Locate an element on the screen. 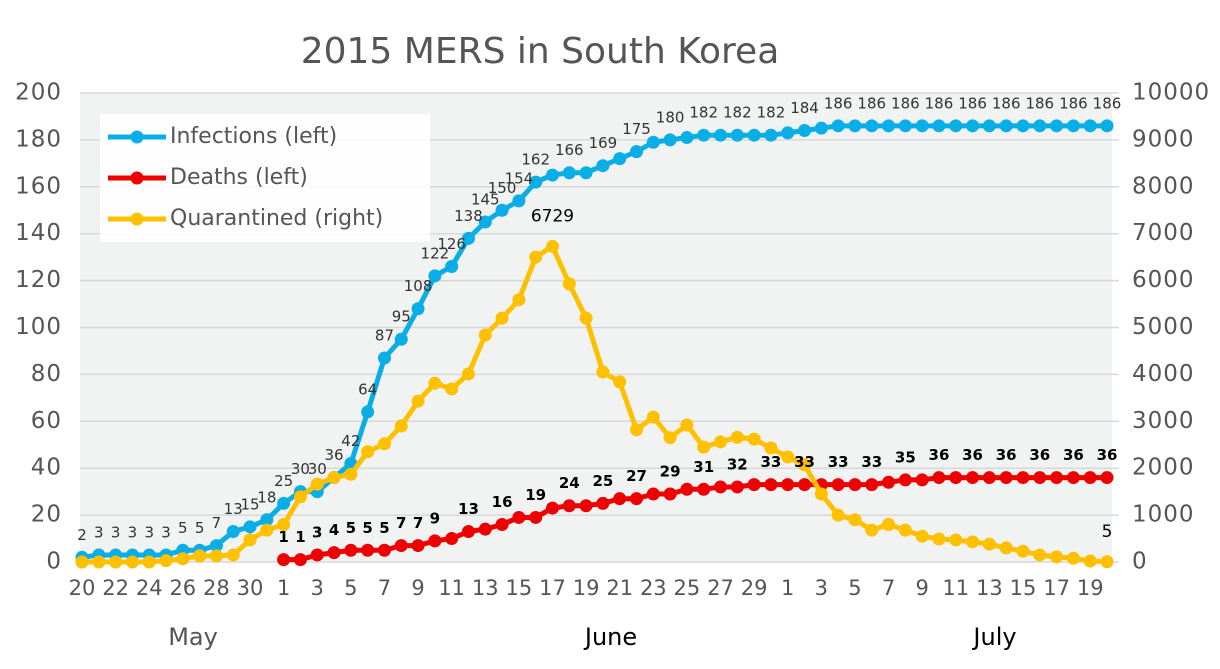  y-tick-label: 140 is located at coordinates (38, 233).